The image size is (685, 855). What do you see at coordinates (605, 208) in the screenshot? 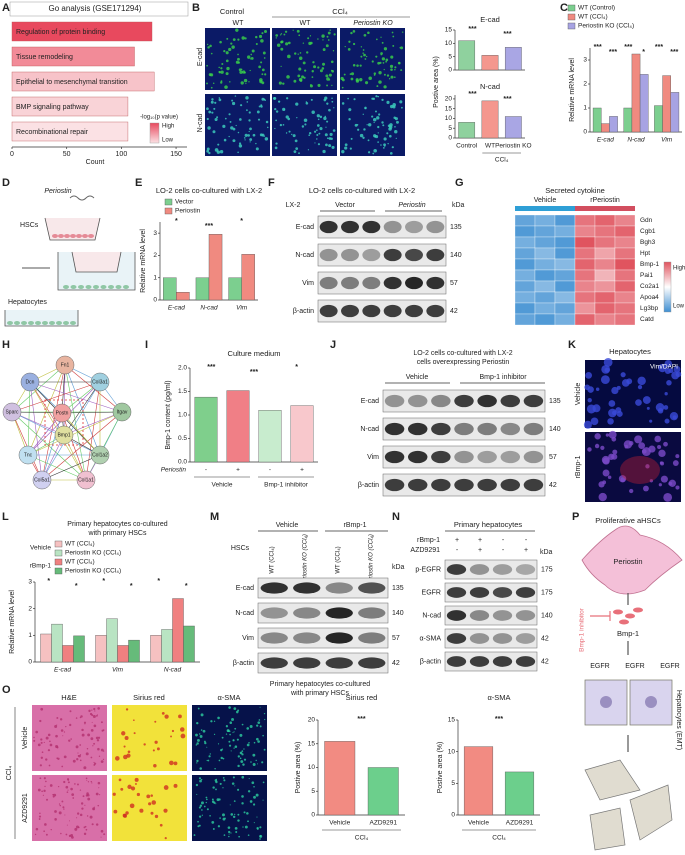
I see `group-bar` at bounding box center [605, 208].